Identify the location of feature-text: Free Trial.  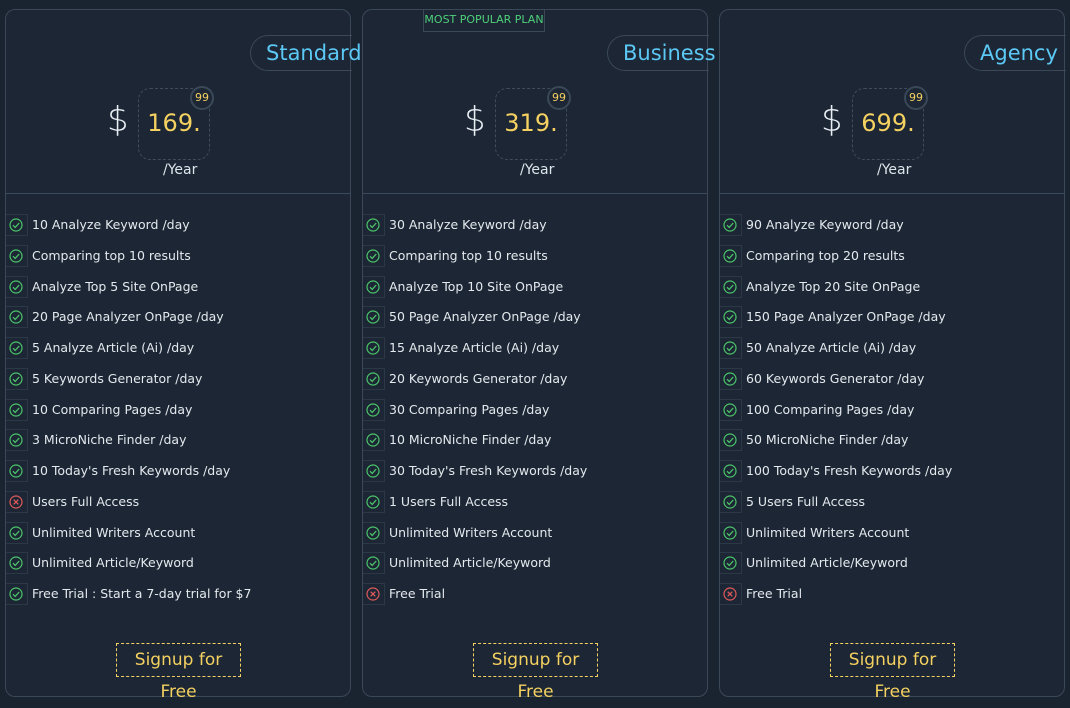
(417, 593).